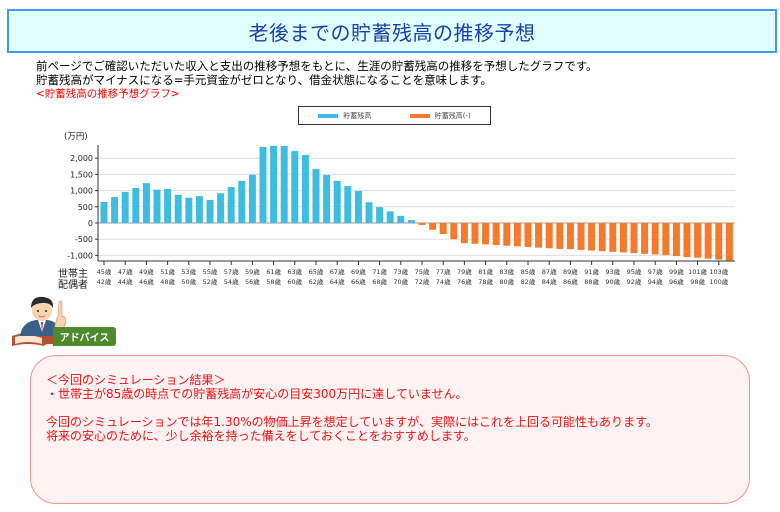  Describe the element at coordinates (507, 282) in the screenshot. I see `x-tick-label-spouse: 80歳` at that location.